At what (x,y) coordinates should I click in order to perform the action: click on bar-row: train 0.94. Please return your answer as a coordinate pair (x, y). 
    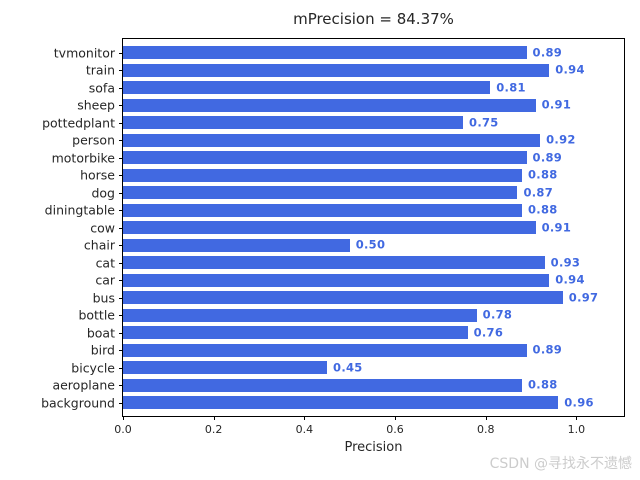
    Looking at the image, I should click on (355, 70).